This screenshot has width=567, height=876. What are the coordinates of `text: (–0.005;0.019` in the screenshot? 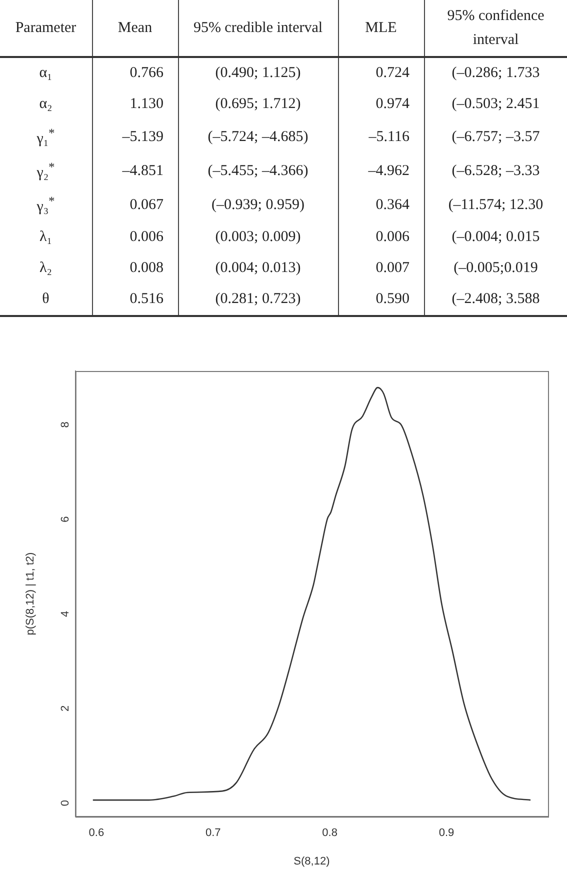 It's located at (495, 268).